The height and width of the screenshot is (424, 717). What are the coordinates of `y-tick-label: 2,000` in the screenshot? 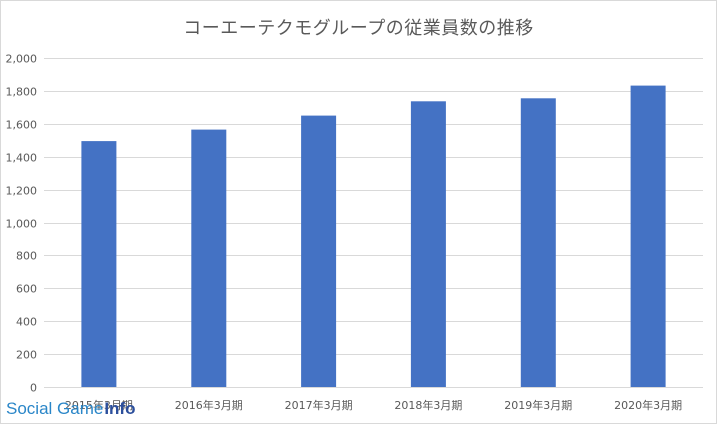 It's located at (22, 59).